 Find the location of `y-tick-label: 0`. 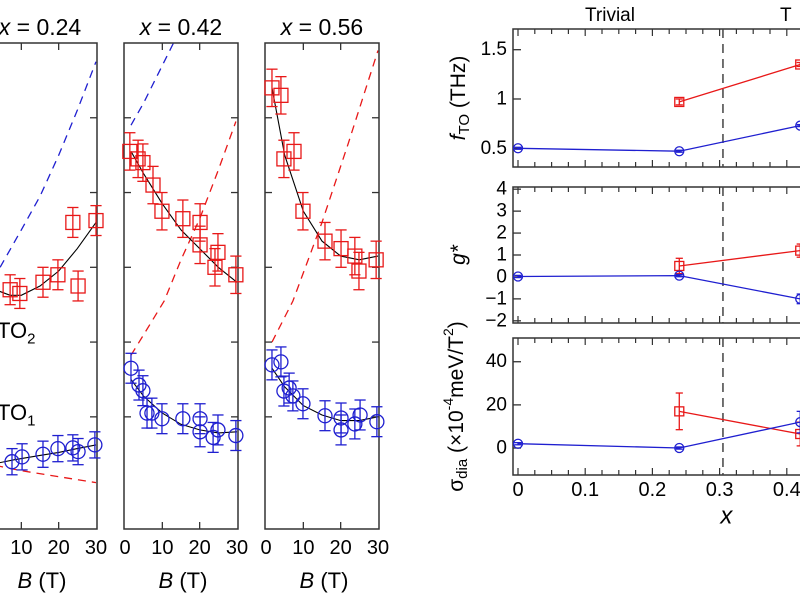

y-tick-label: 0 is located at coordinates (501, 276).